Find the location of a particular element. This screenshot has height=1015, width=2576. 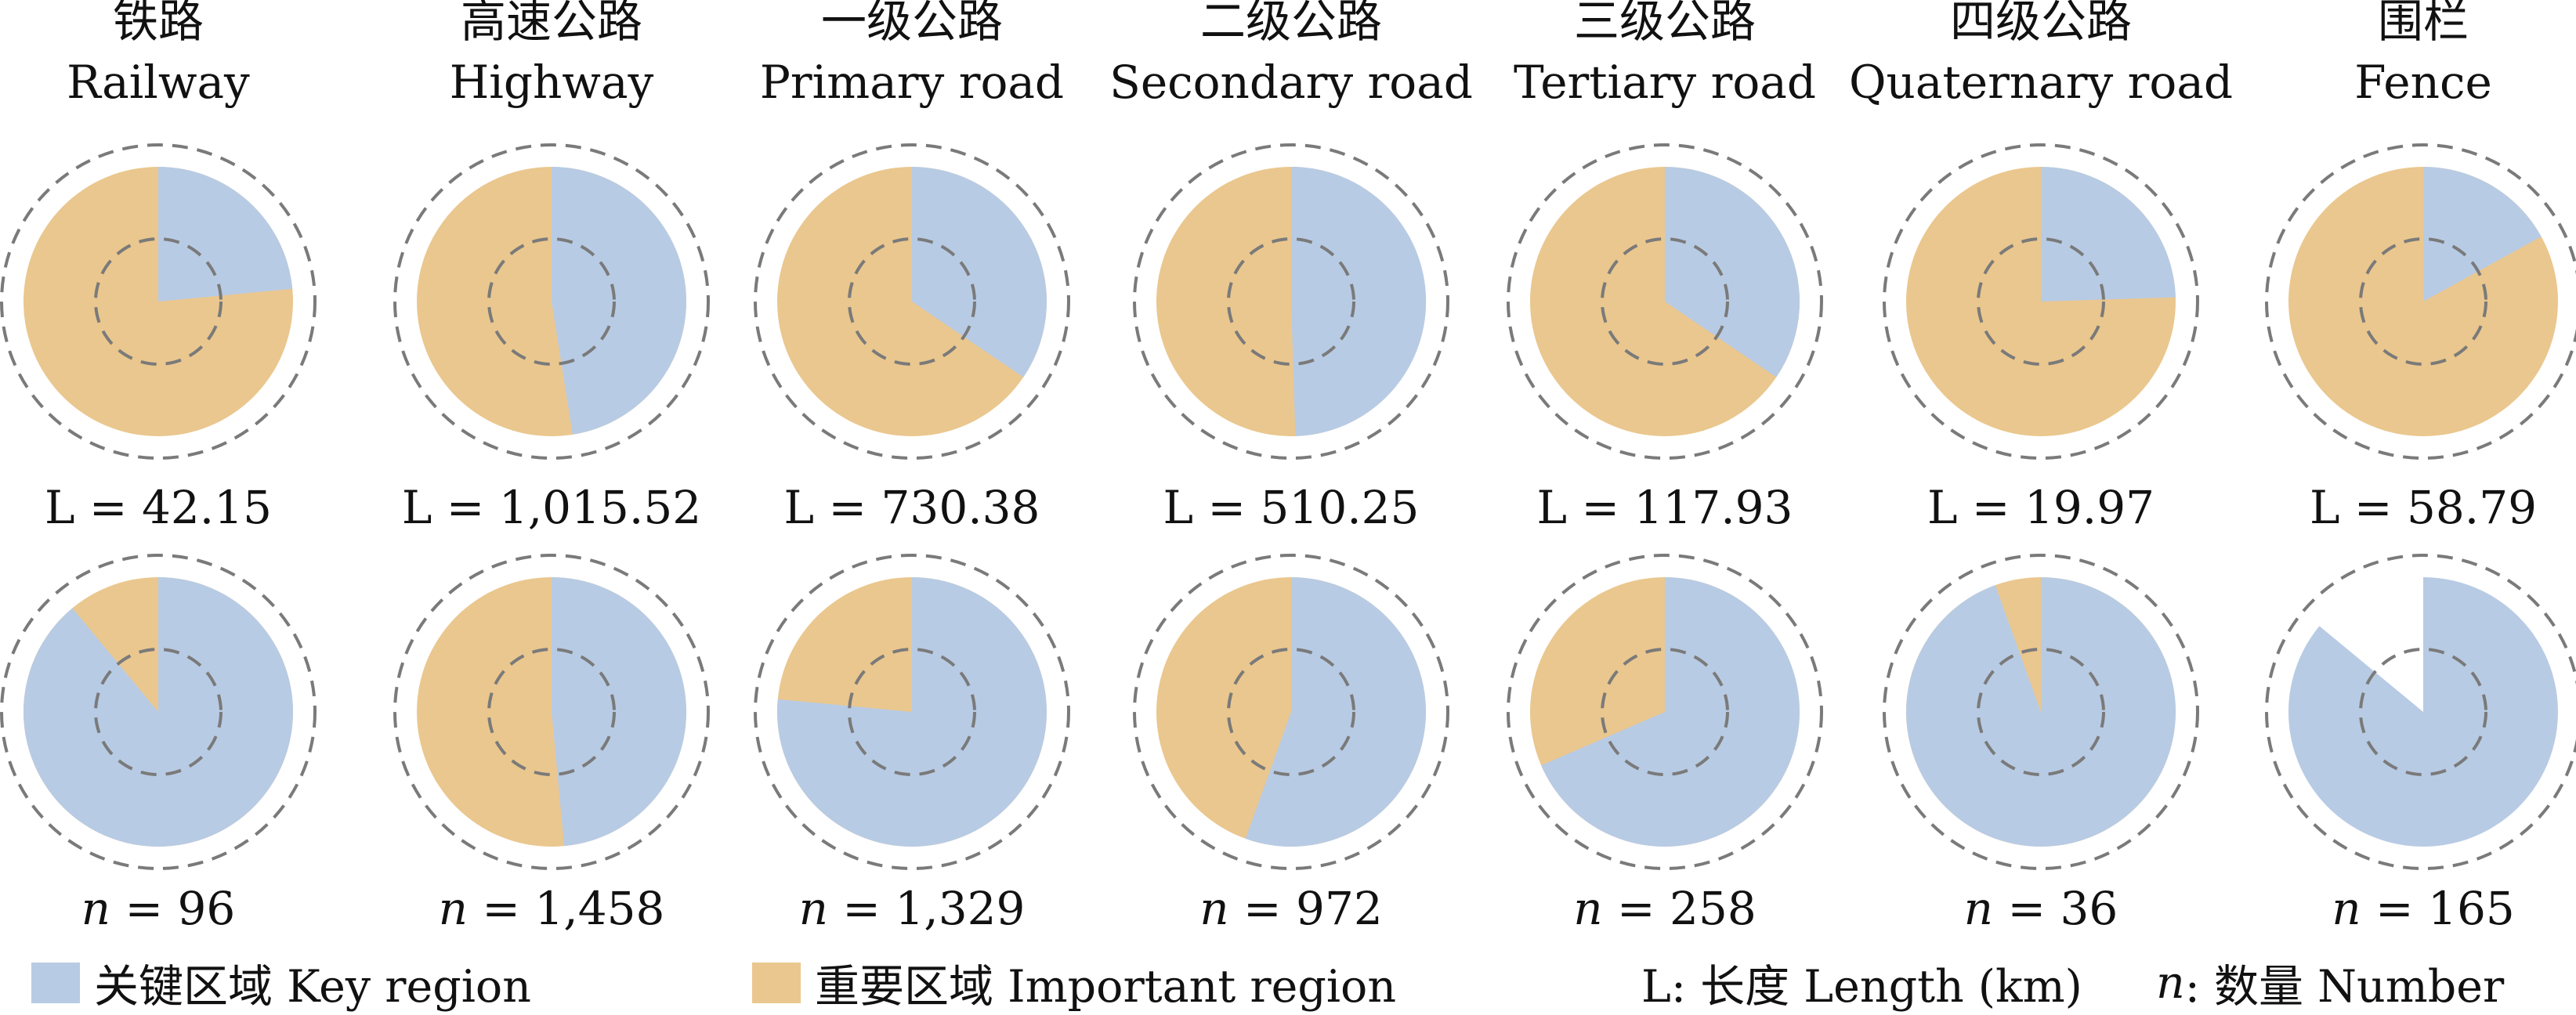

pie-railway-length is located at coordinates (159, 301).